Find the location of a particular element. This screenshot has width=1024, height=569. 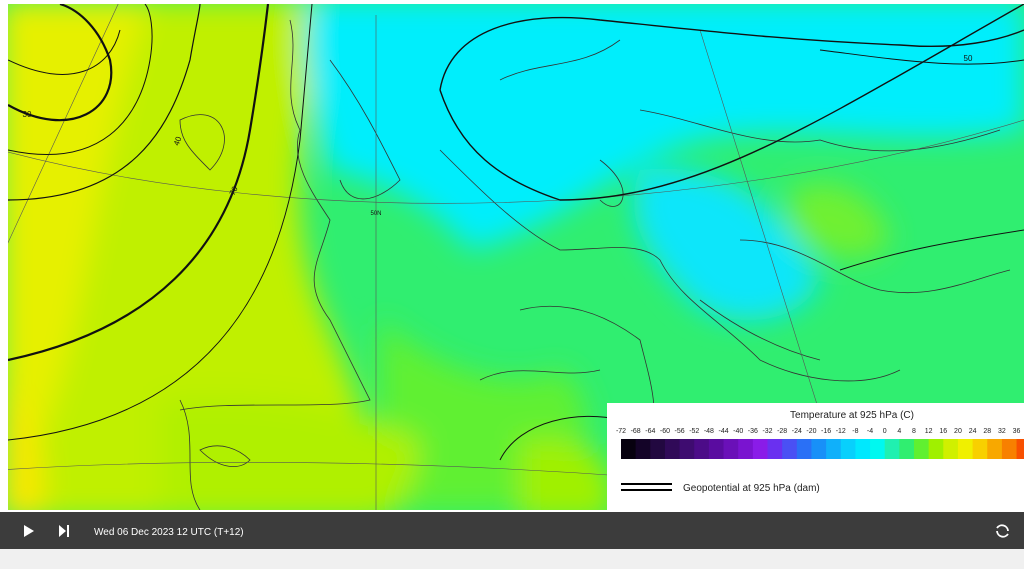

contour-label: 40 is located at coordinates (178, 141).